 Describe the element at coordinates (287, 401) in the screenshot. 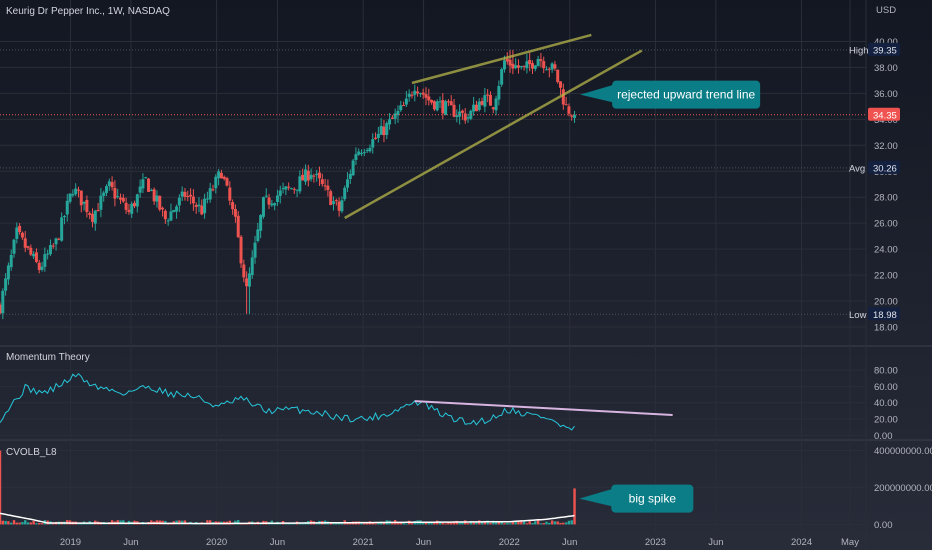

I see `momentum-line` at that location.